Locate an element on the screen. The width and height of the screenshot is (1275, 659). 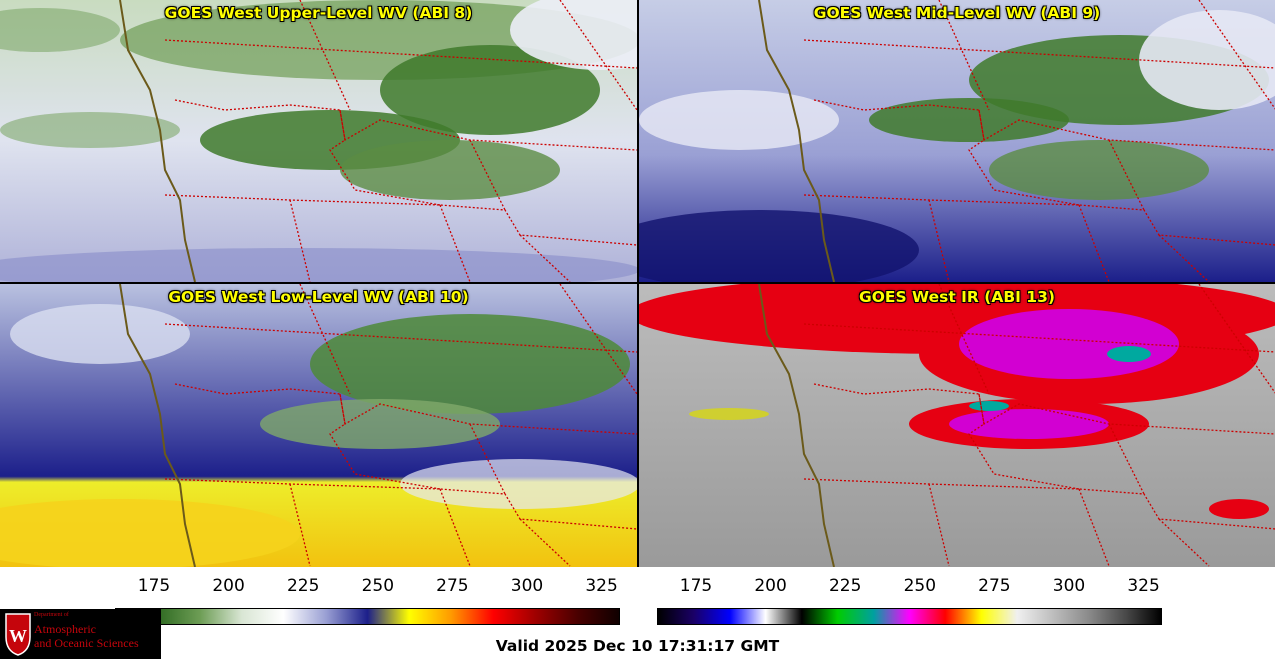
valid-time-label: Valid 2025 Dec 10 17:31:17 GMT is located at coordinates (637, 646).